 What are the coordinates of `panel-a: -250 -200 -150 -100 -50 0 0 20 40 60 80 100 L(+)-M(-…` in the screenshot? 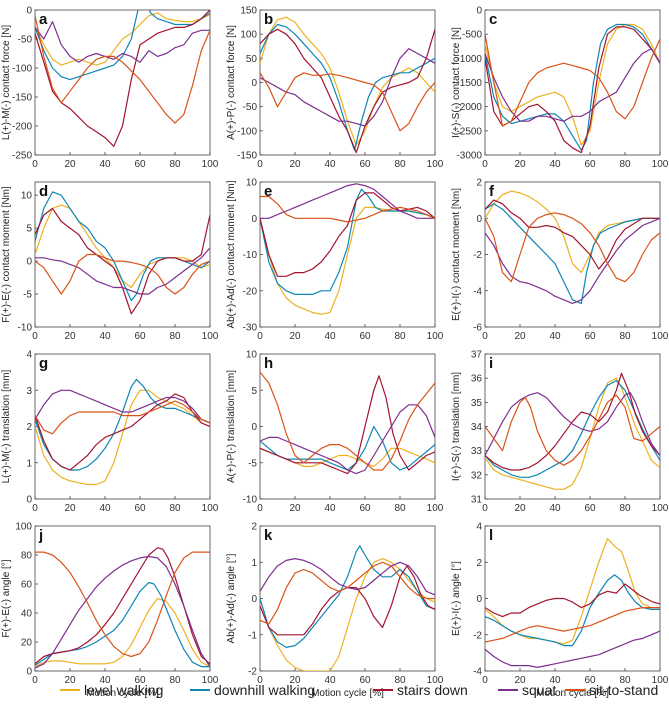 It's located at (110, 88).